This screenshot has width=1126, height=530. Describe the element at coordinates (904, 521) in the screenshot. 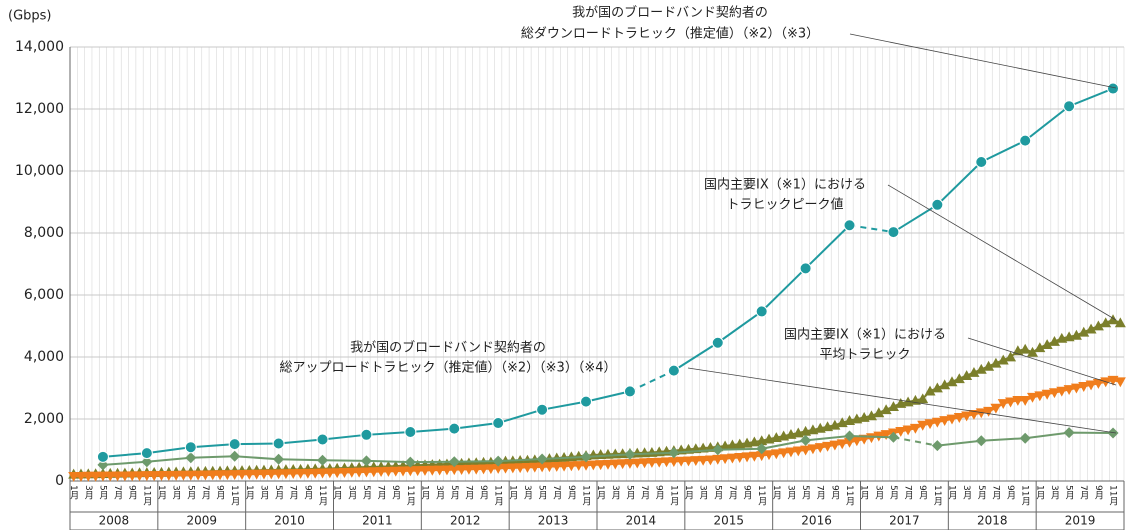

I see `year-label: 2017` at that location.